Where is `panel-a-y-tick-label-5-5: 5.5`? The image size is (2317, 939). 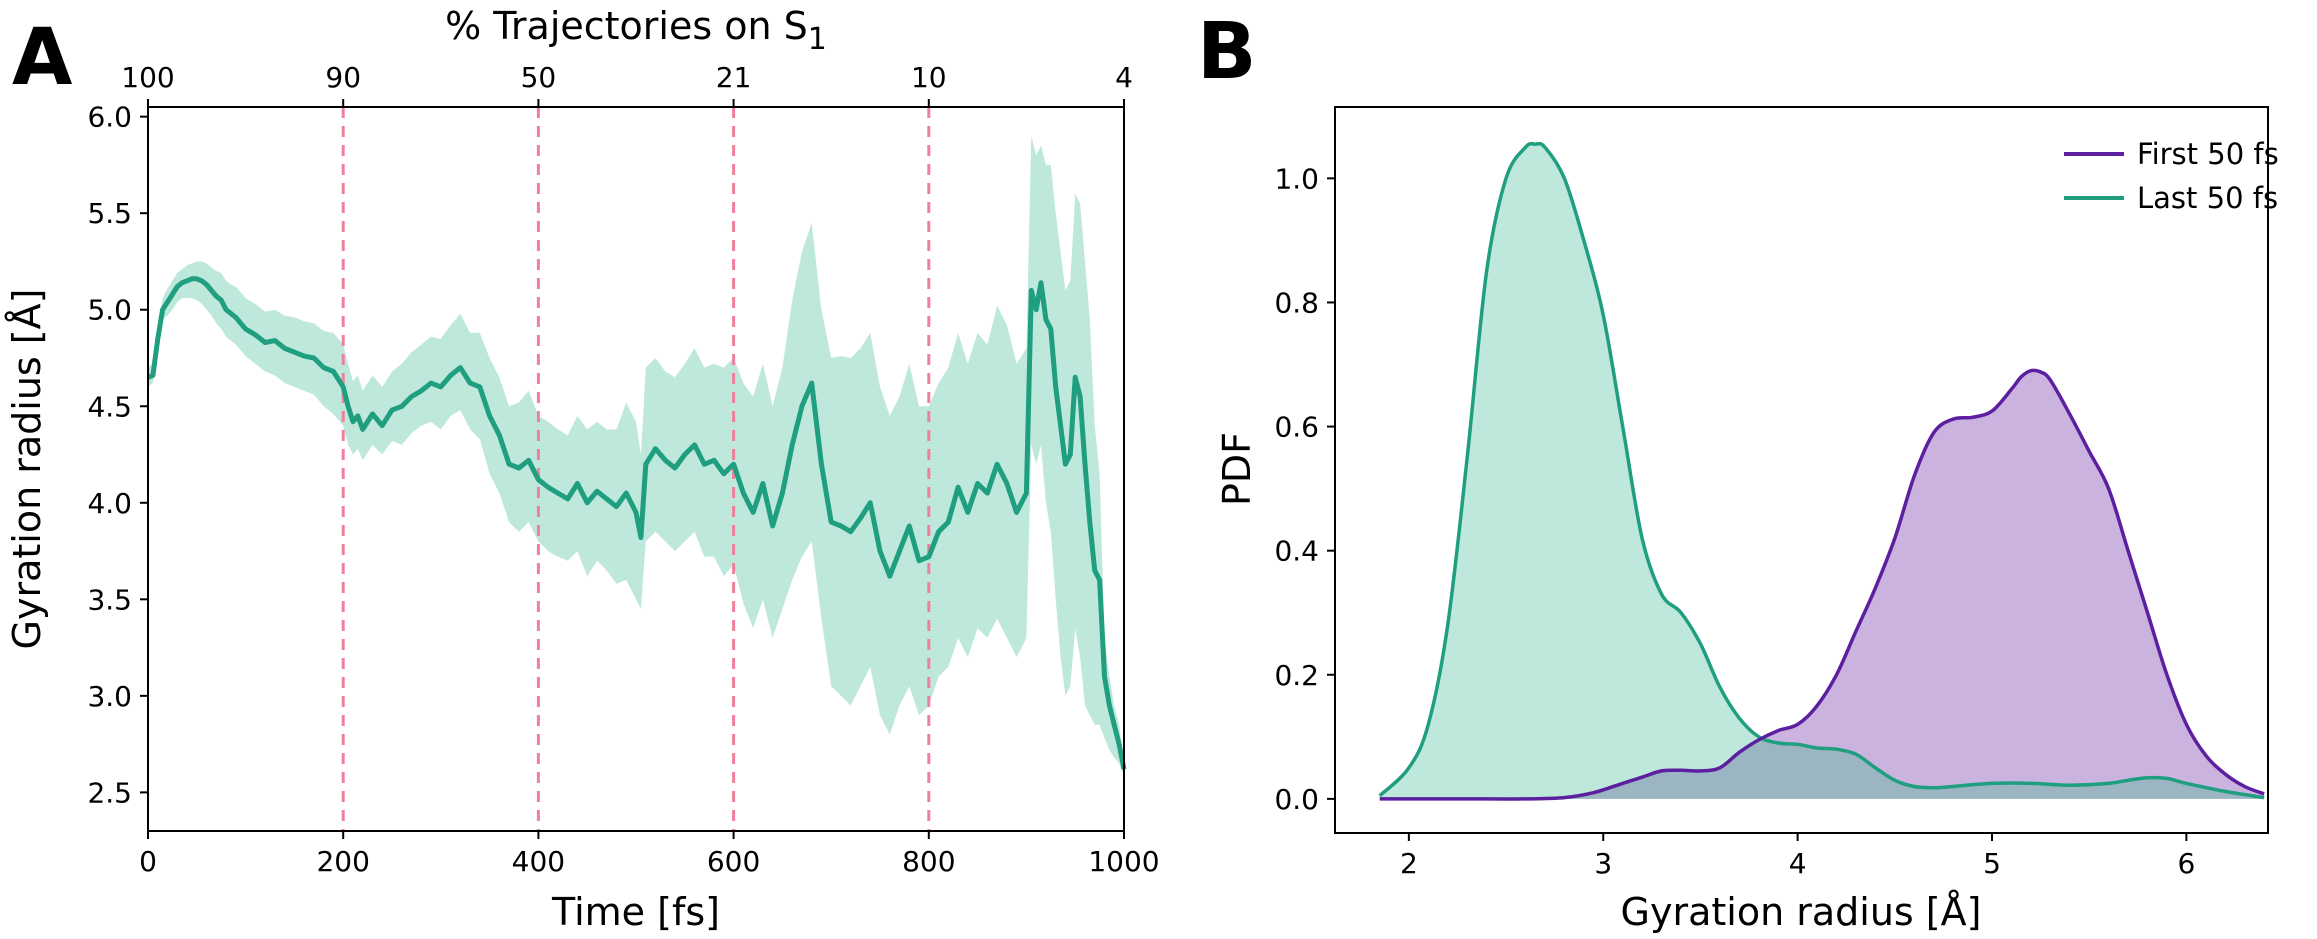
panel-a-y-tick-label-5-5: 5.5 is located at coordinates (109, 213).